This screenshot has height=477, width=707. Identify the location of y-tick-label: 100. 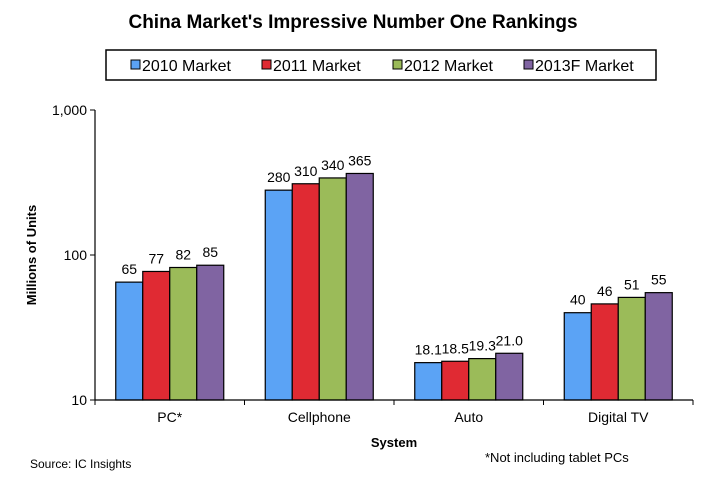
(76, 255).